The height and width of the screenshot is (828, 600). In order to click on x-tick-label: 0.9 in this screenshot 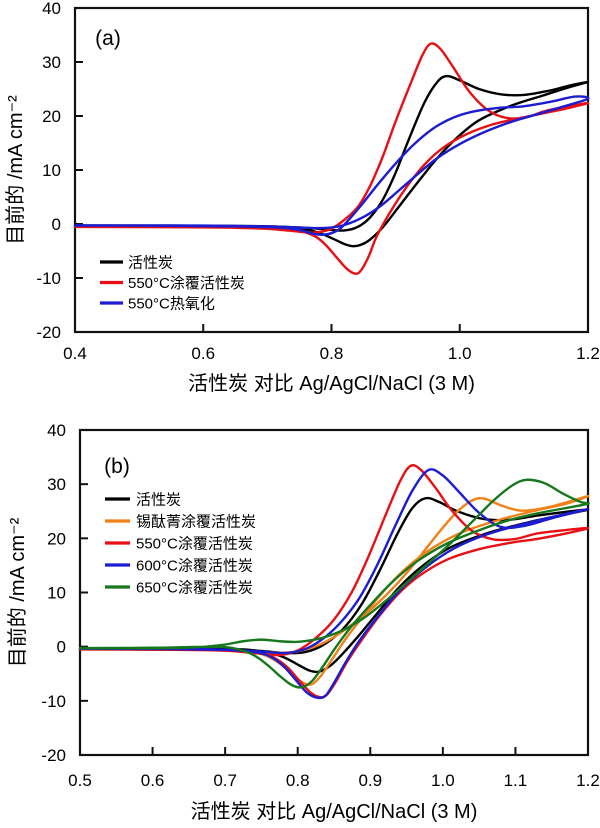, I will do `click(370, 780)`.